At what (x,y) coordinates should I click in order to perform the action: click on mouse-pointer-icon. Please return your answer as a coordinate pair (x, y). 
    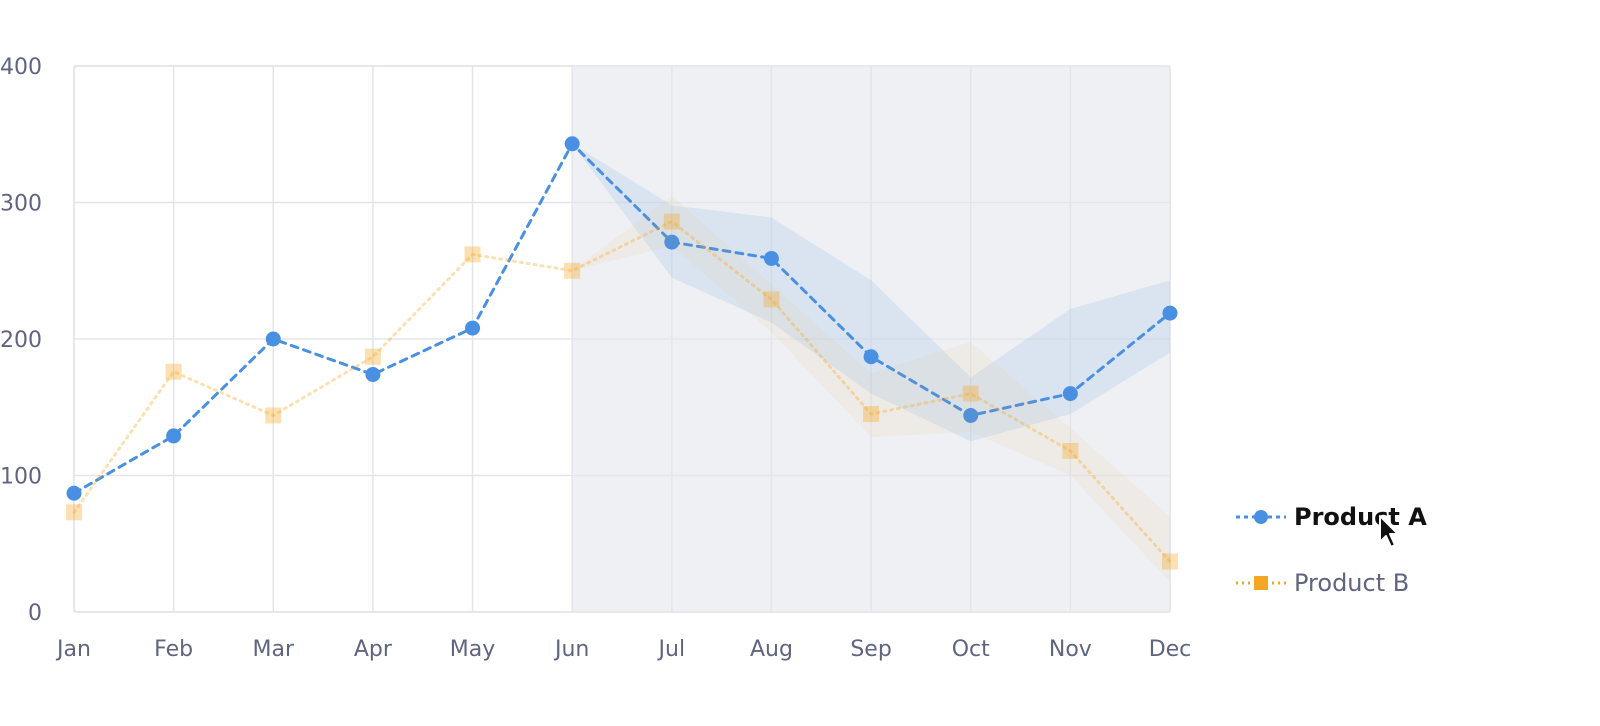
    Looking at the image, I should click on (1389, 531).